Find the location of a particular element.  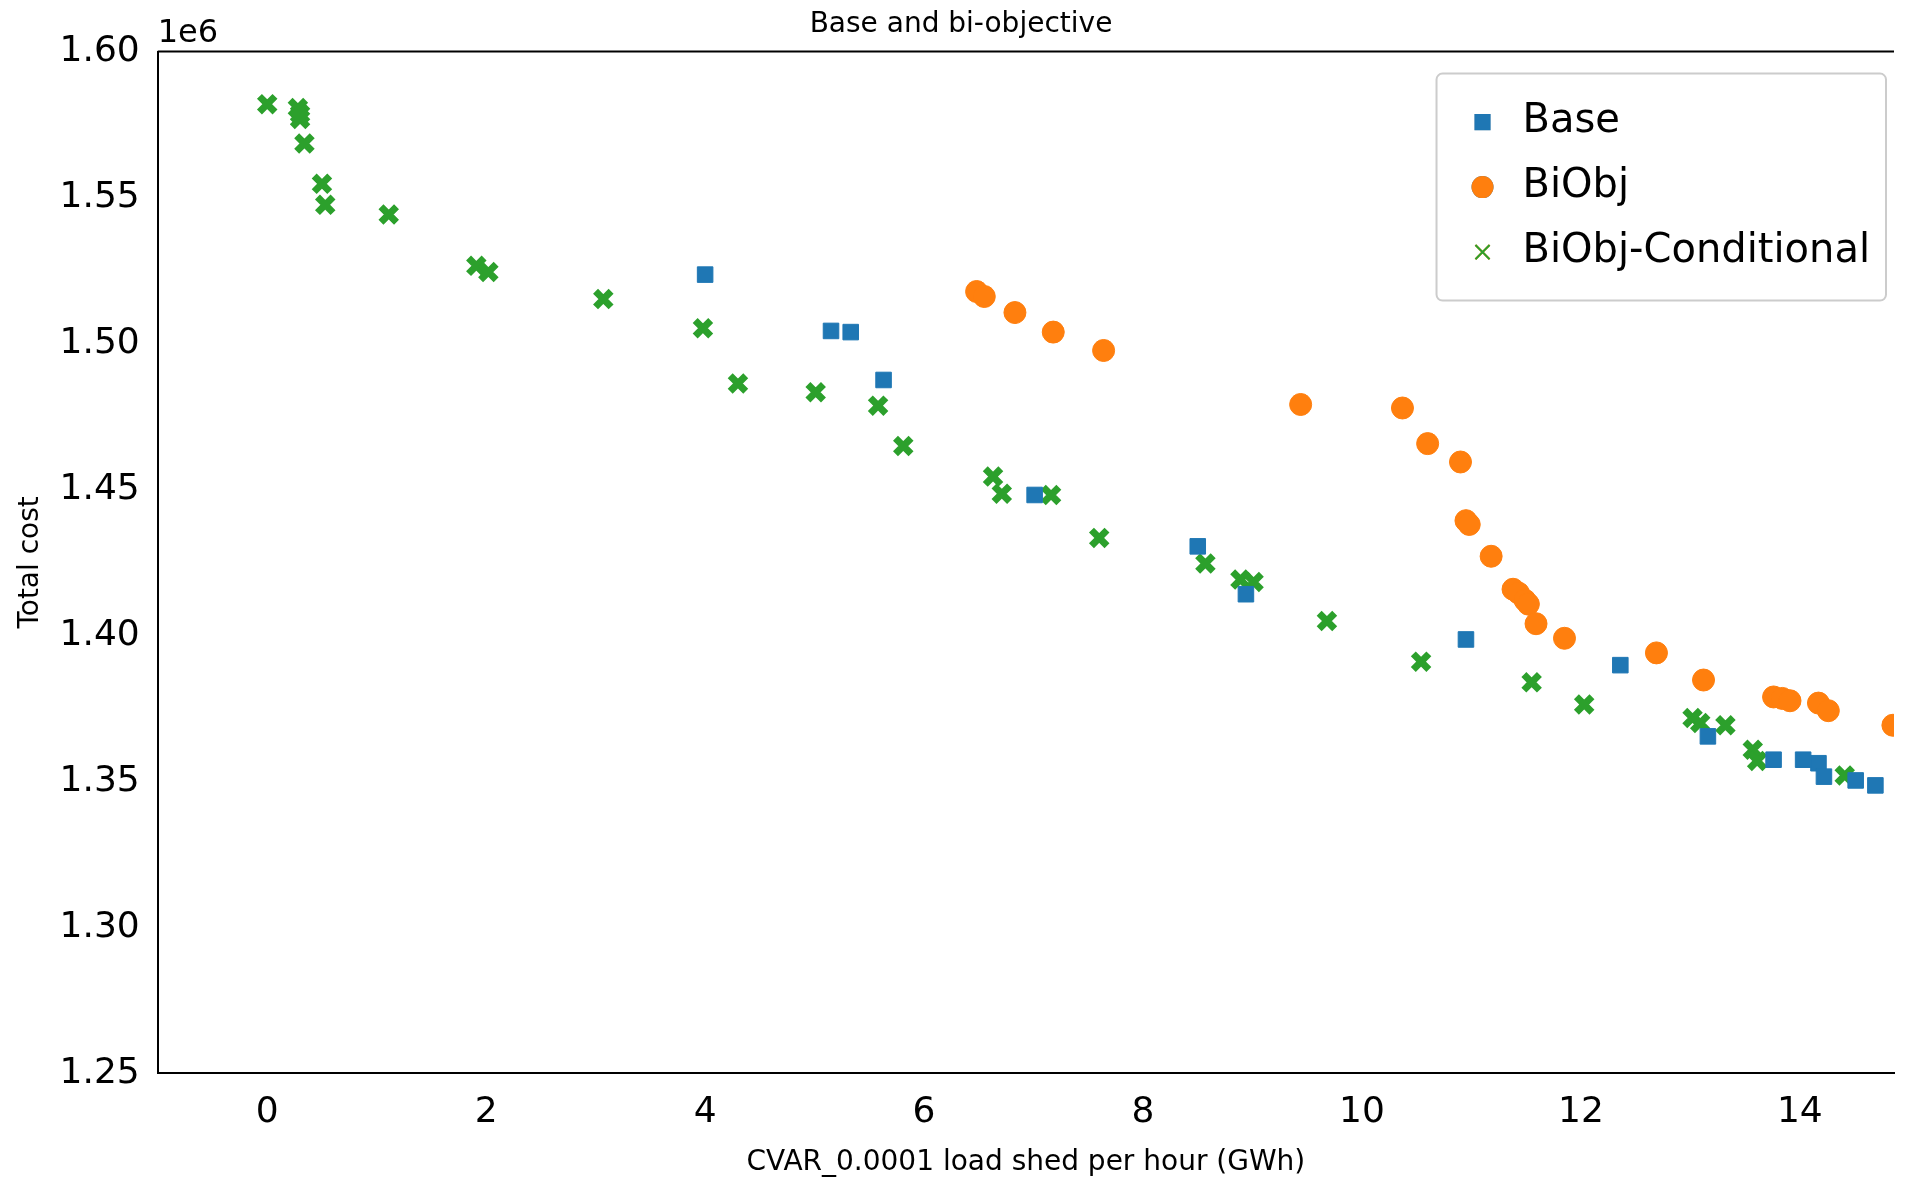

x-axis-title: CVAR_0.0001 load shed per hour (GWh) is located at coordinates (1026, 1161).